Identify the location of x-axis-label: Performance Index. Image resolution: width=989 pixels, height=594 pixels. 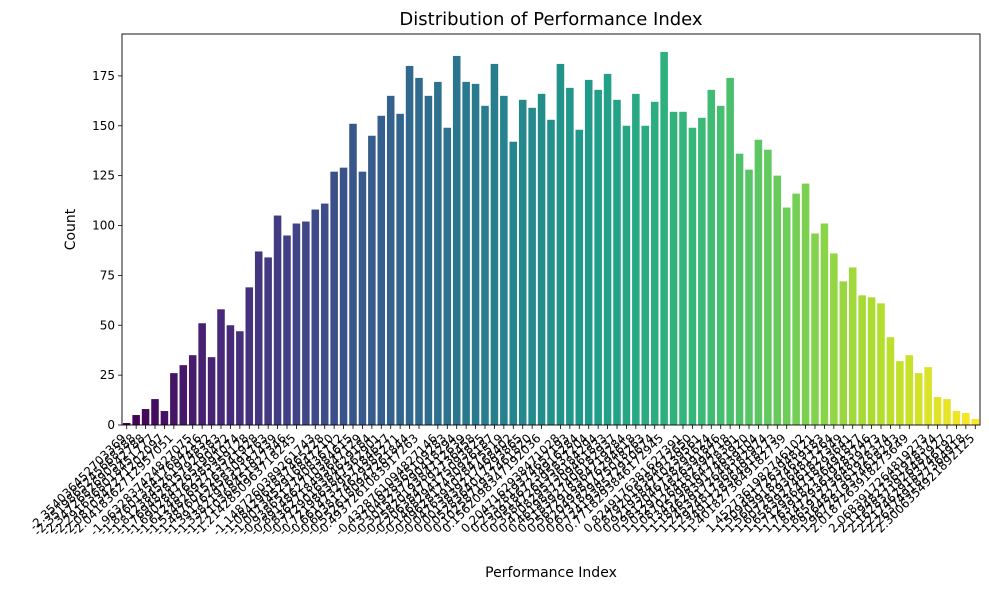
(551, 573).